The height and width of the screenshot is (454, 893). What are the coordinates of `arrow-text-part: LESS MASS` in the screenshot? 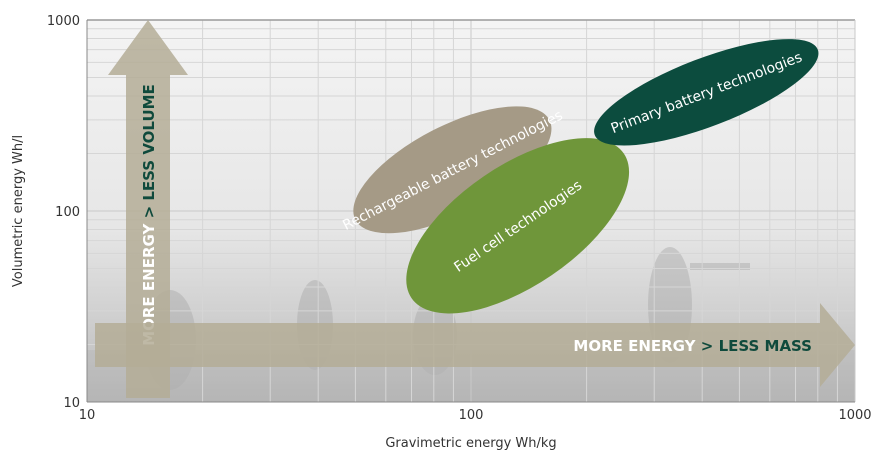 It's located at (765, 346).